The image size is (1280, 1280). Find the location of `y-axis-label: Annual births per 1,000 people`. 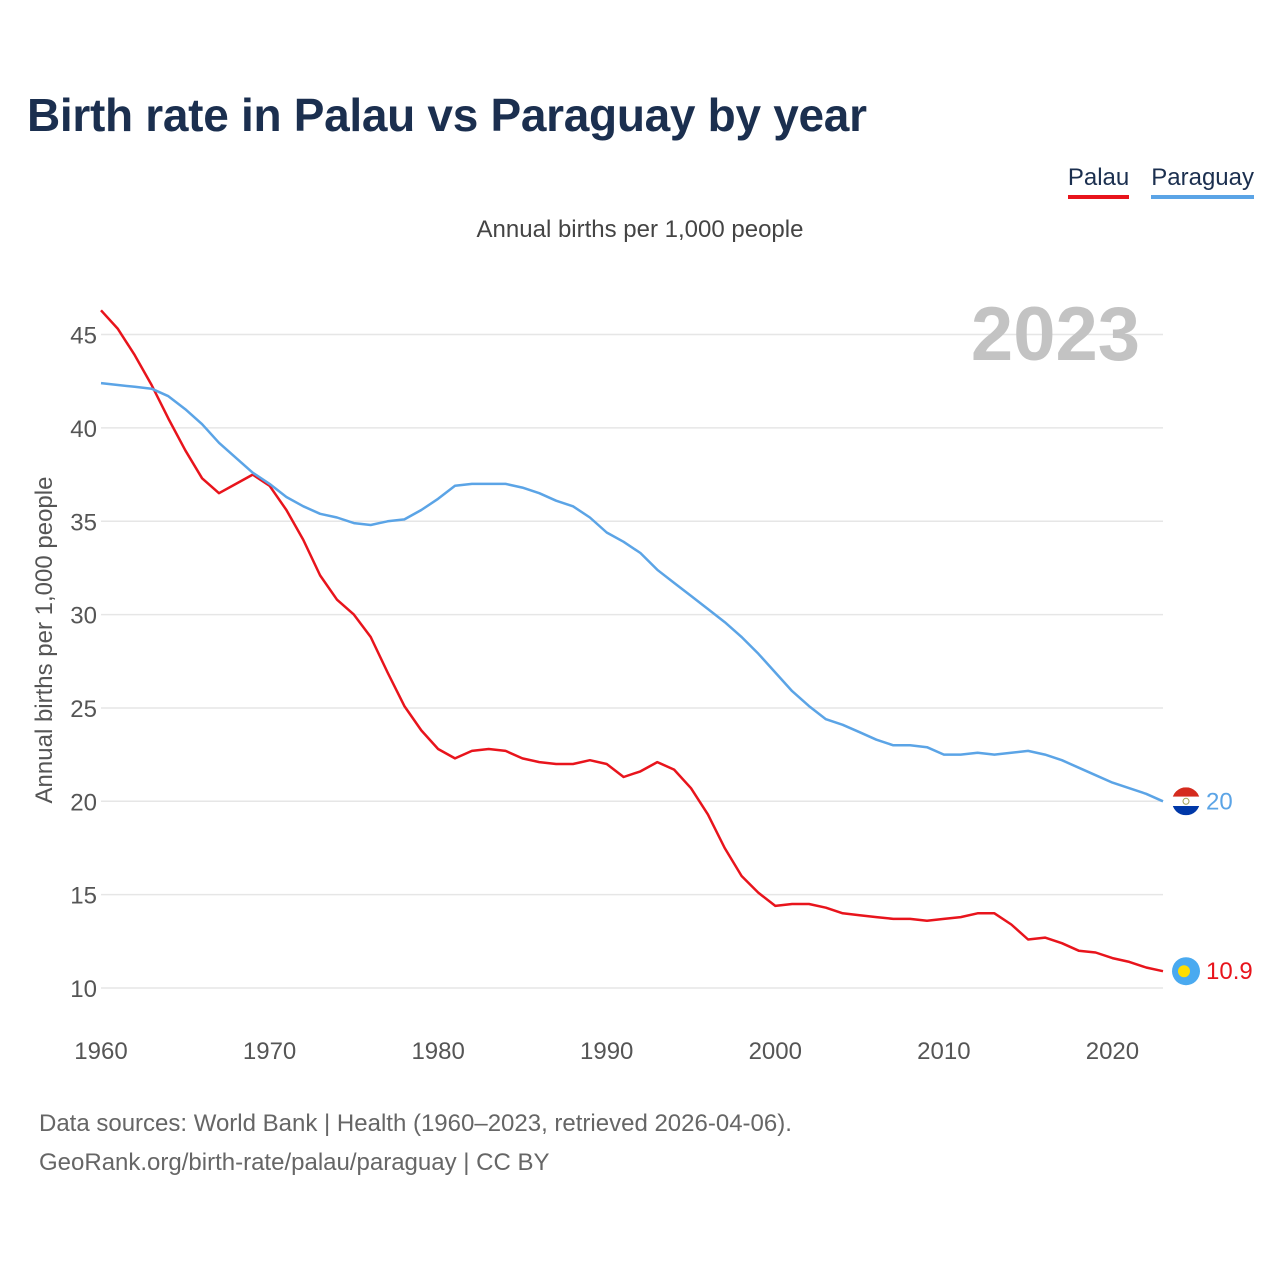

y-axis-label: Annual births per 1,000 people is located at coordinates (44, 640).